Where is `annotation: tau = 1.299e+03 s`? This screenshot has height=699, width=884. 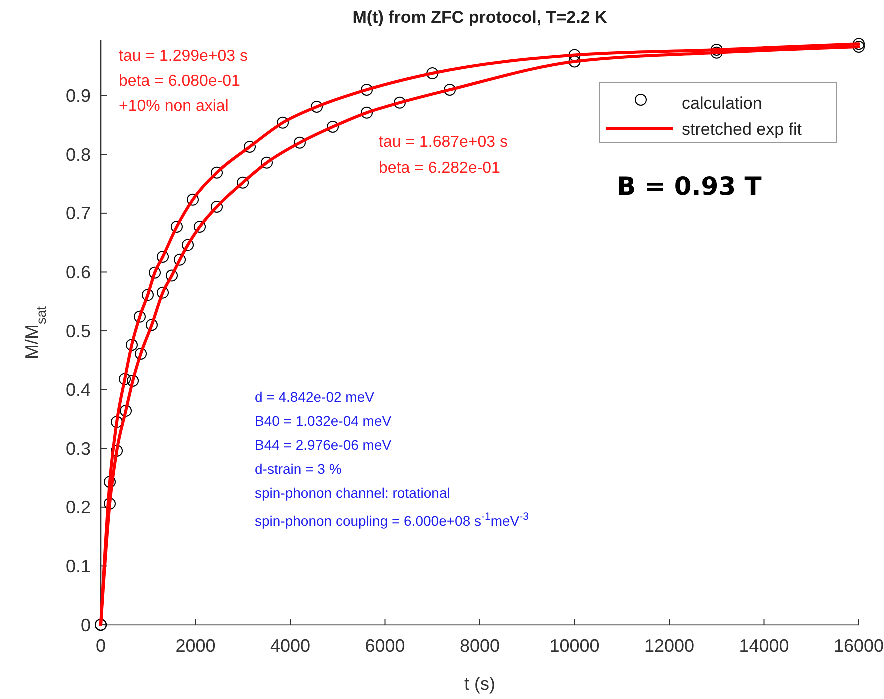
annotation: tau = 1.299e+03 s is located at coordinates (183, 56).